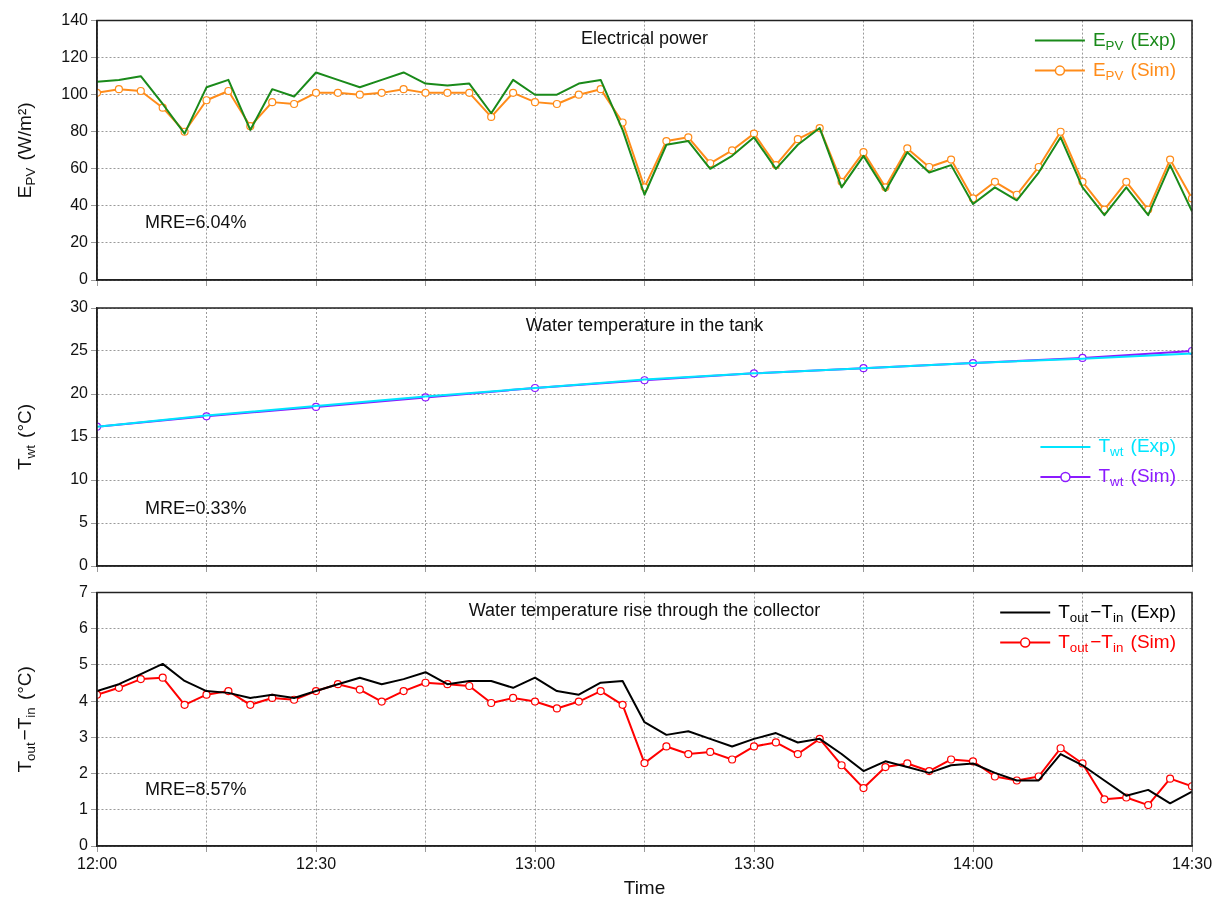 Image resolution: width=1225 pixels, height=917 pixels. What do you see at coordinates (535, 864) in the screenshot?
I see `x-tick-label: 13:00` at bounding box center [535, 864].